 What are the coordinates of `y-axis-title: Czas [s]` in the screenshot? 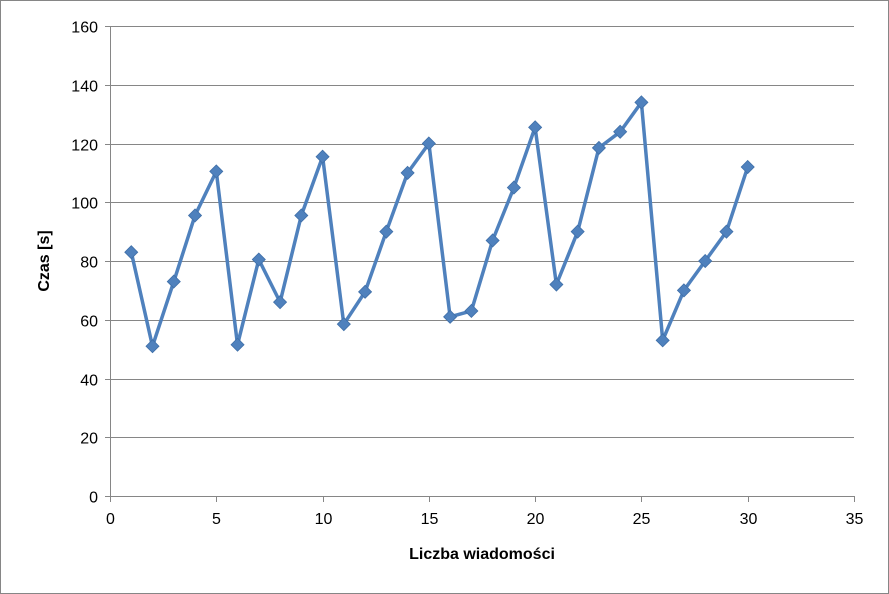 It's located at (44, 260).